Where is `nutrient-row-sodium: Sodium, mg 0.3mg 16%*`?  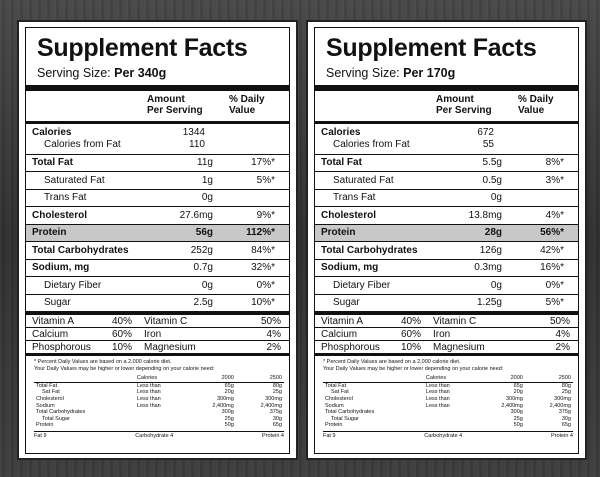
nutrient-row-sodium: Sodium, mg 0.3mg 16%* is located at coordinates (446, 268).